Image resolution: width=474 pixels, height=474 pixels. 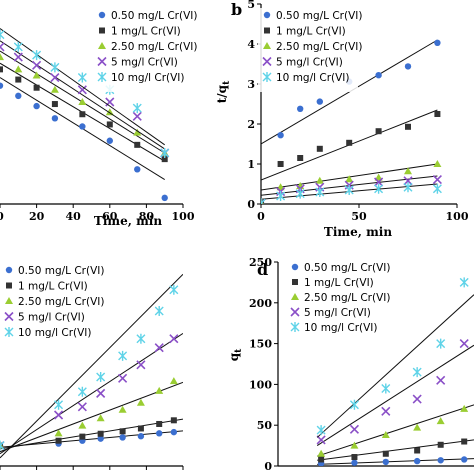 I want to click on x-tick-label: 40, so click(x=74, y=216).